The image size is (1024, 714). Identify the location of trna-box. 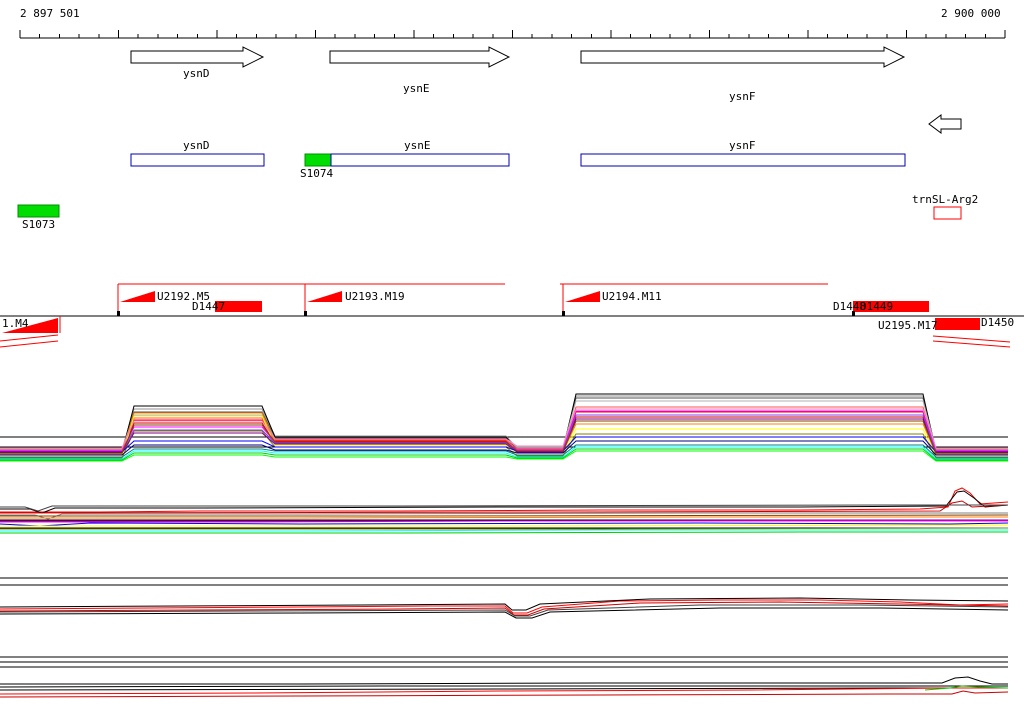
(947, 213).